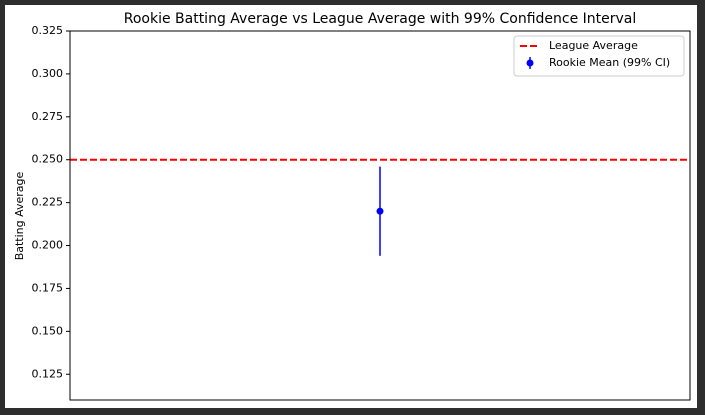 The image size is (705, 415). Describe the element at coordinates (593, 45) in the screenshot. I see `legend-label: League Average` at that location.